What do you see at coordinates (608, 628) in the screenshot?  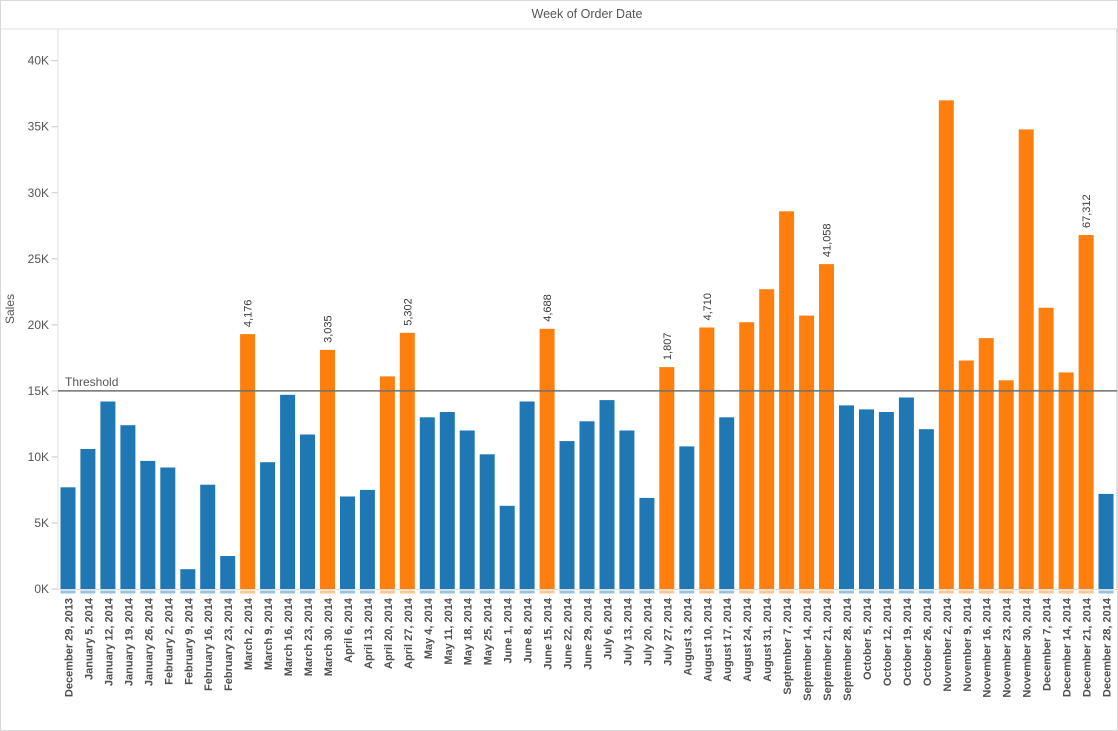 I see `x-tick-label: July 6, 2014` at bounding box center [608, 628].